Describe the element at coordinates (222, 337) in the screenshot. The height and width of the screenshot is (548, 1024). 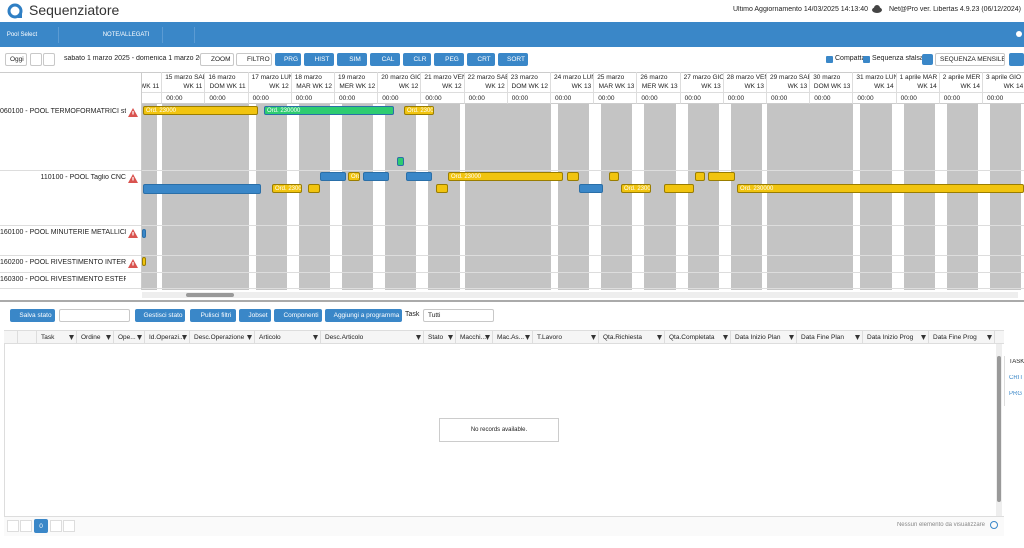
I see `column-header: Desc.Operazione` at that location.